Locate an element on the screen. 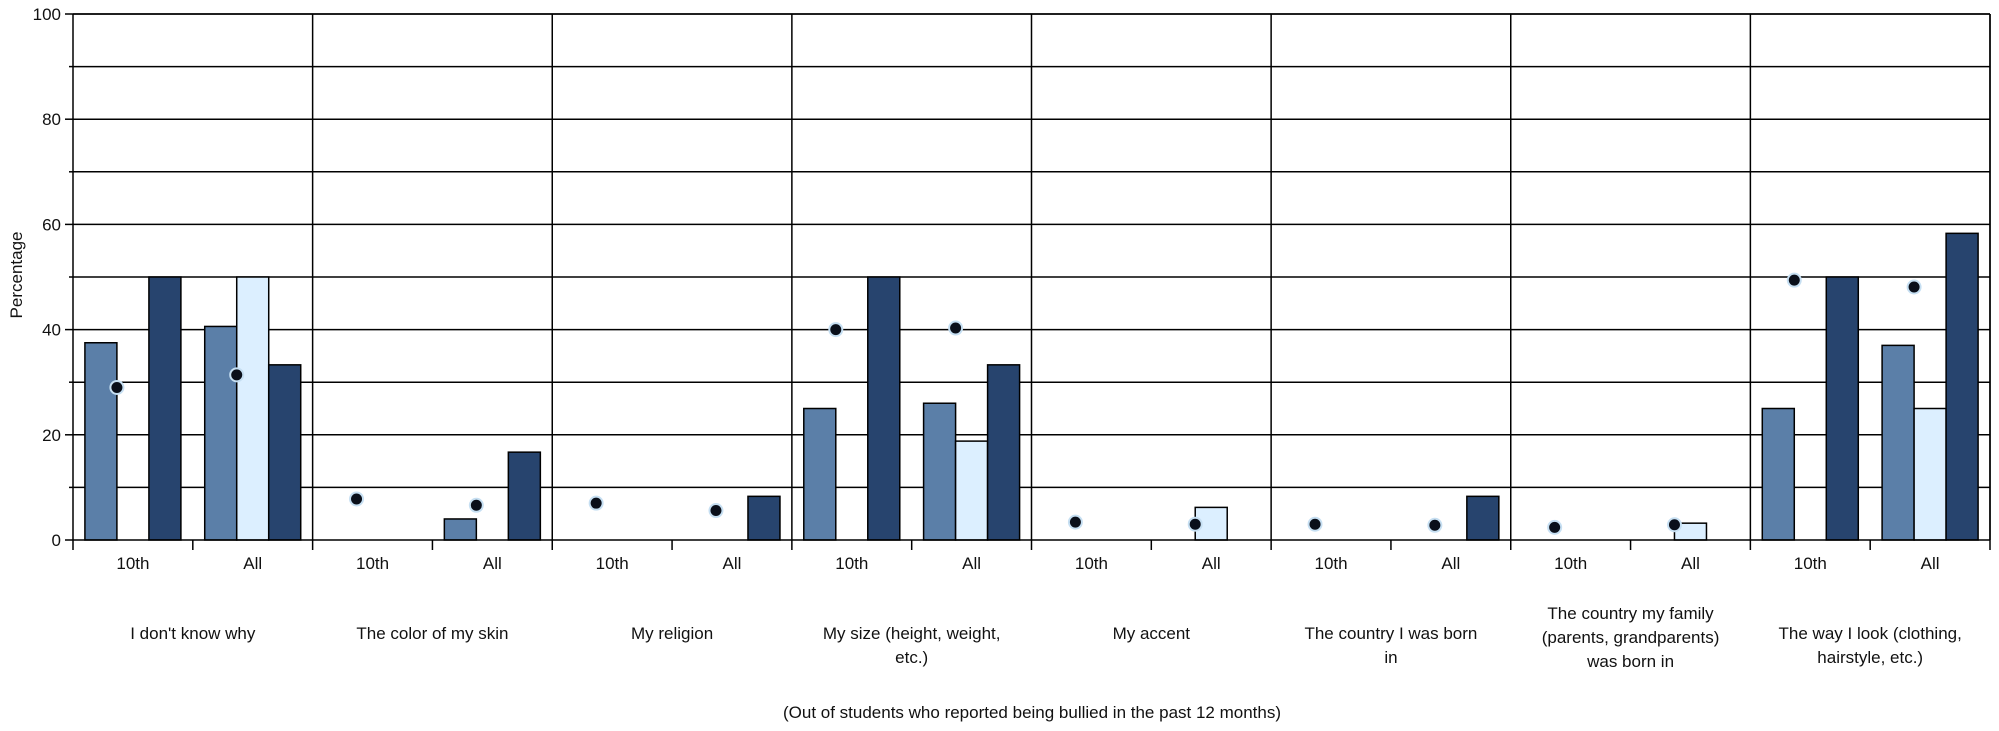 This screenshot has width=1999, height=731. group-label: My accent is located at coordinates (1152, 633).